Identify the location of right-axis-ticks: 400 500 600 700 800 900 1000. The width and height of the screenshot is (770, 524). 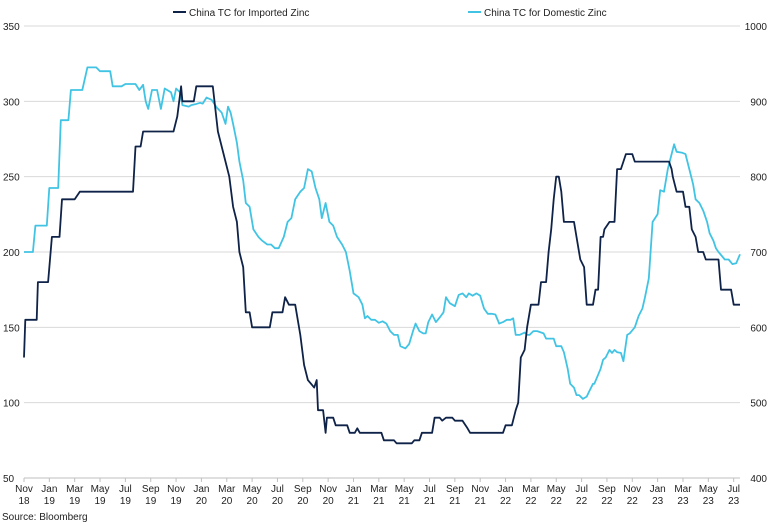
(756, 253).